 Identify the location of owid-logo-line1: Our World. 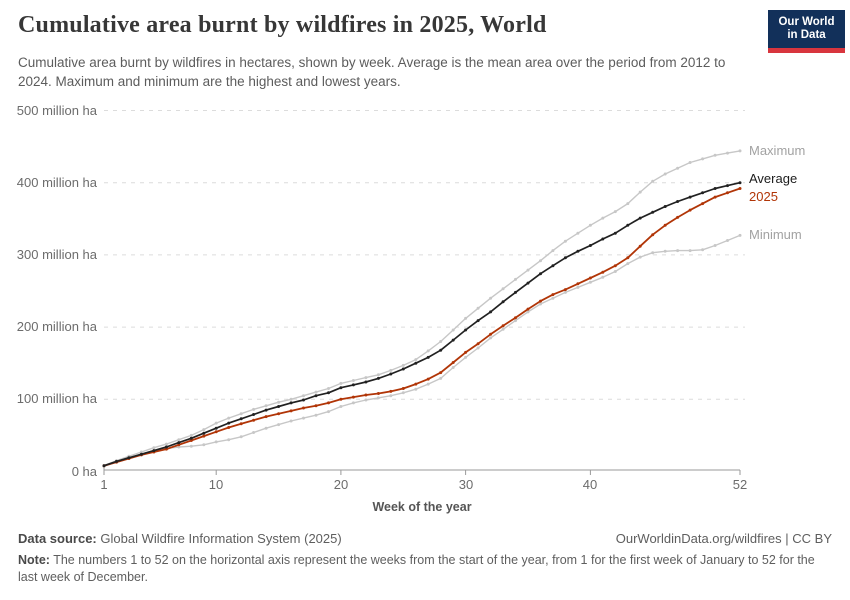
(806, 22).